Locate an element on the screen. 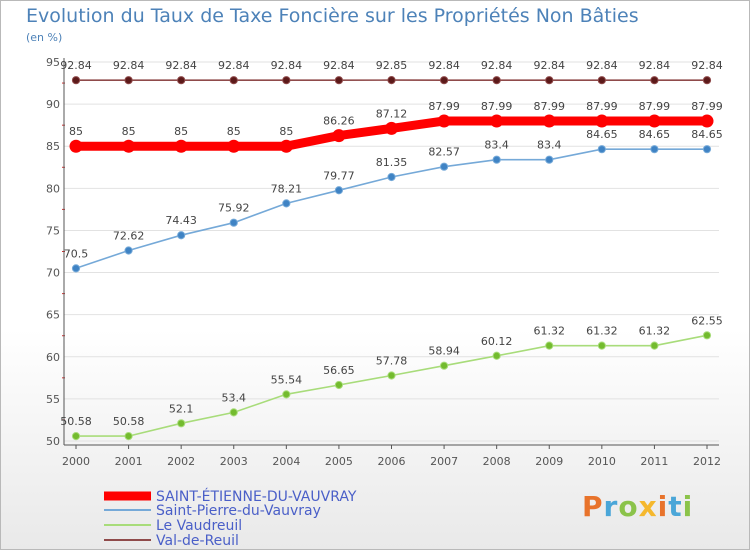  data-label: 70.5 is located at coordinates (76, 253).